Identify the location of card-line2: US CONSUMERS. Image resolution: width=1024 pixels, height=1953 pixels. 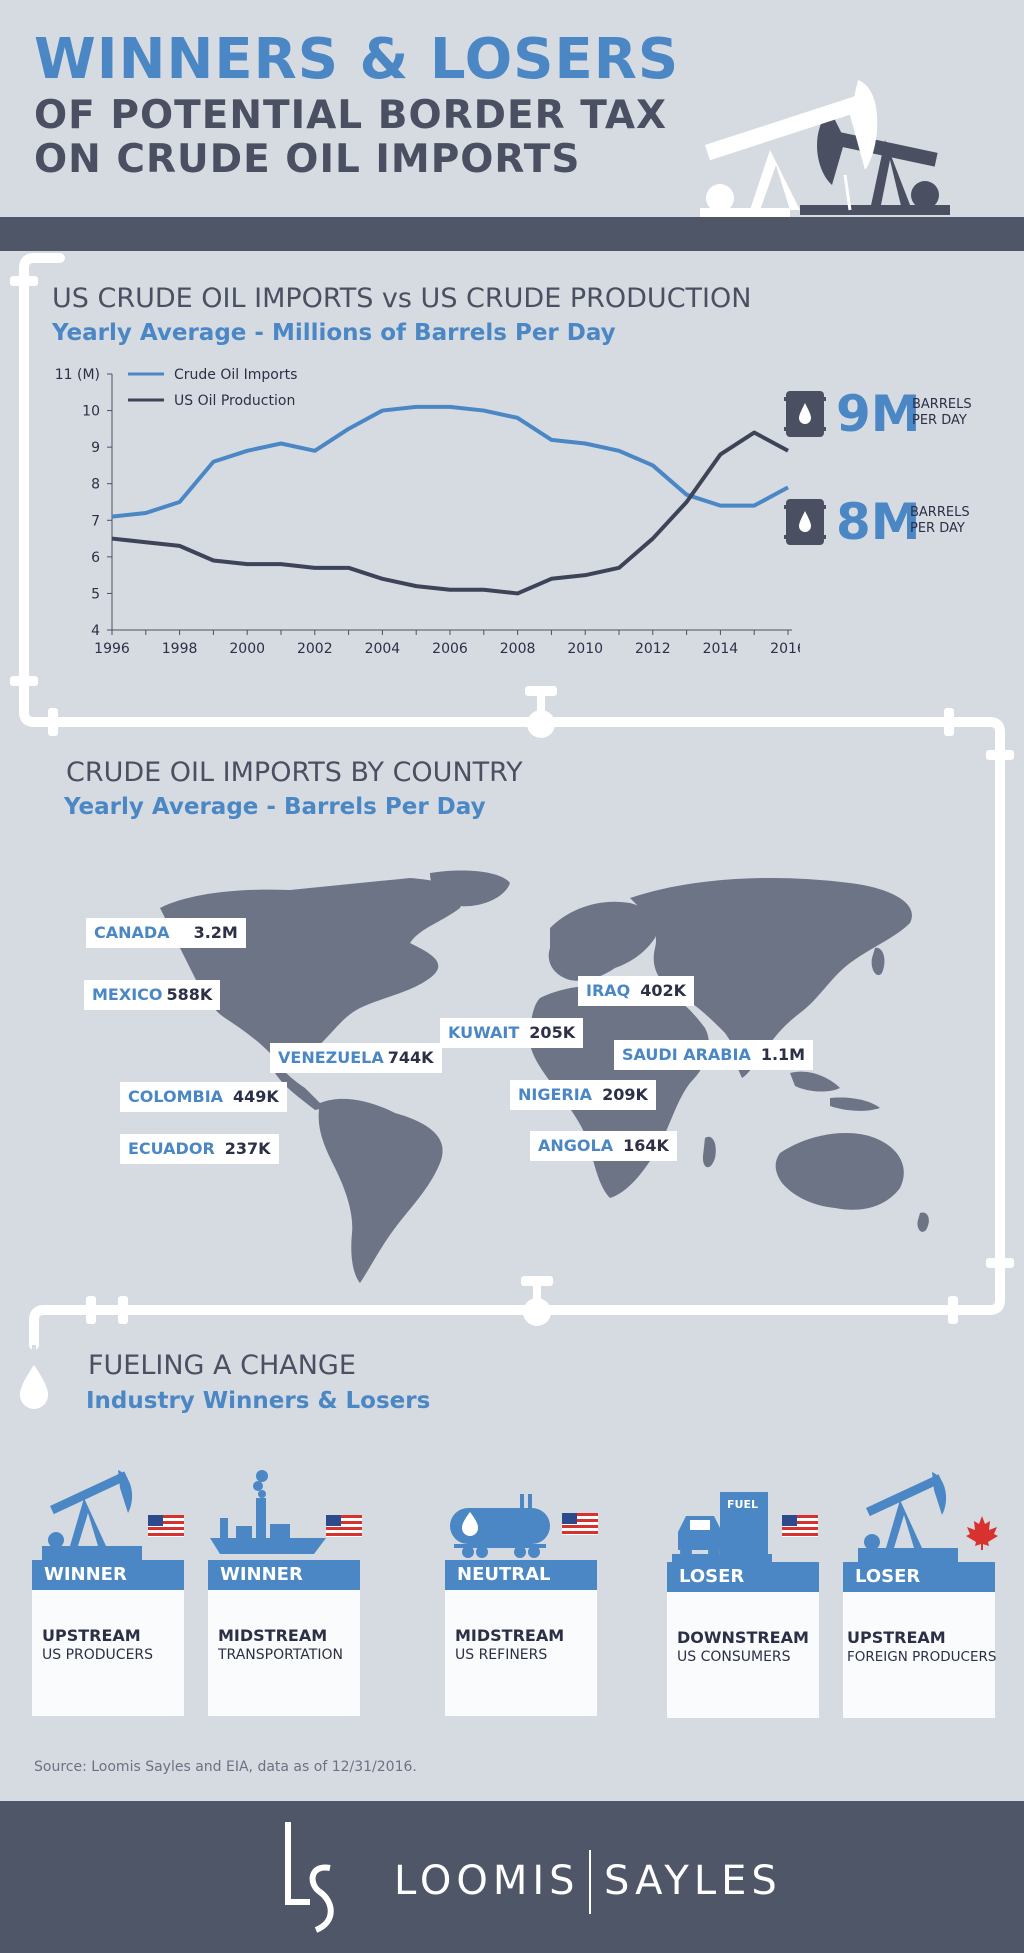
(734, 1657).